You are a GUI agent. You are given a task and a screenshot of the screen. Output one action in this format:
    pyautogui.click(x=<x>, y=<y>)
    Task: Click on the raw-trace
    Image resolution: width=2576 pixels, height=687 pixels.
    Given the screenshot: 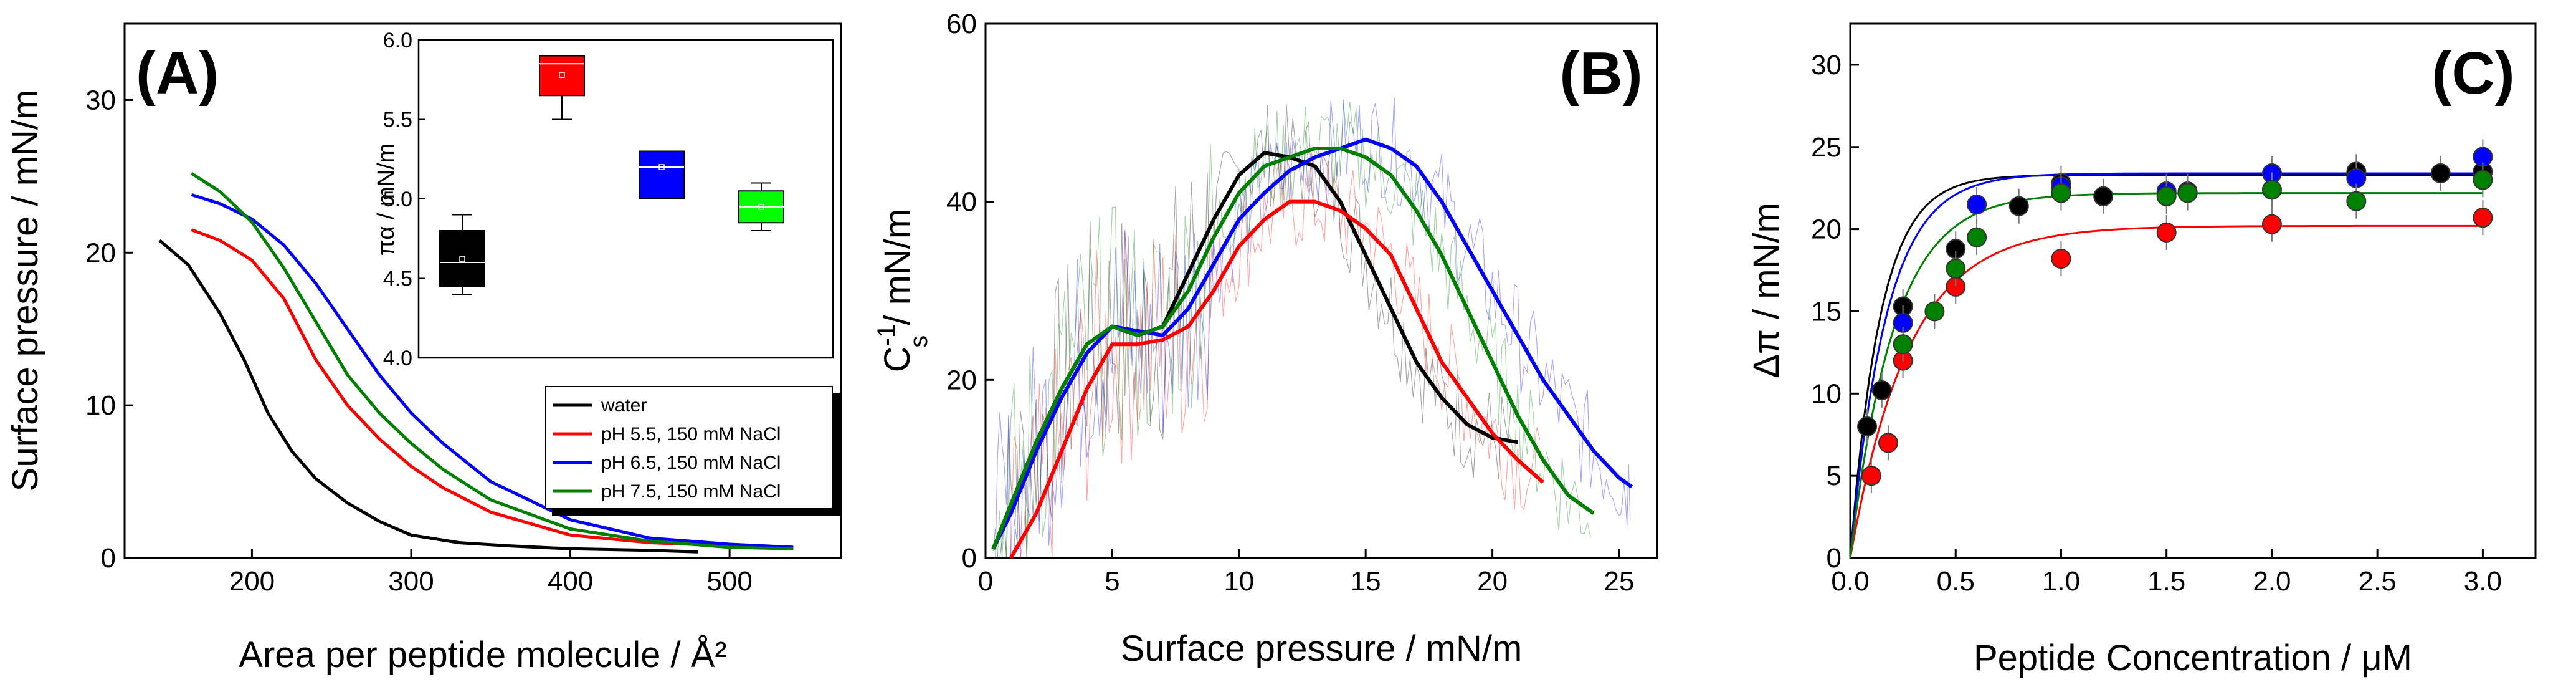 What is the action you would take?
    pyautogui.click(x=1253, y=331)
    